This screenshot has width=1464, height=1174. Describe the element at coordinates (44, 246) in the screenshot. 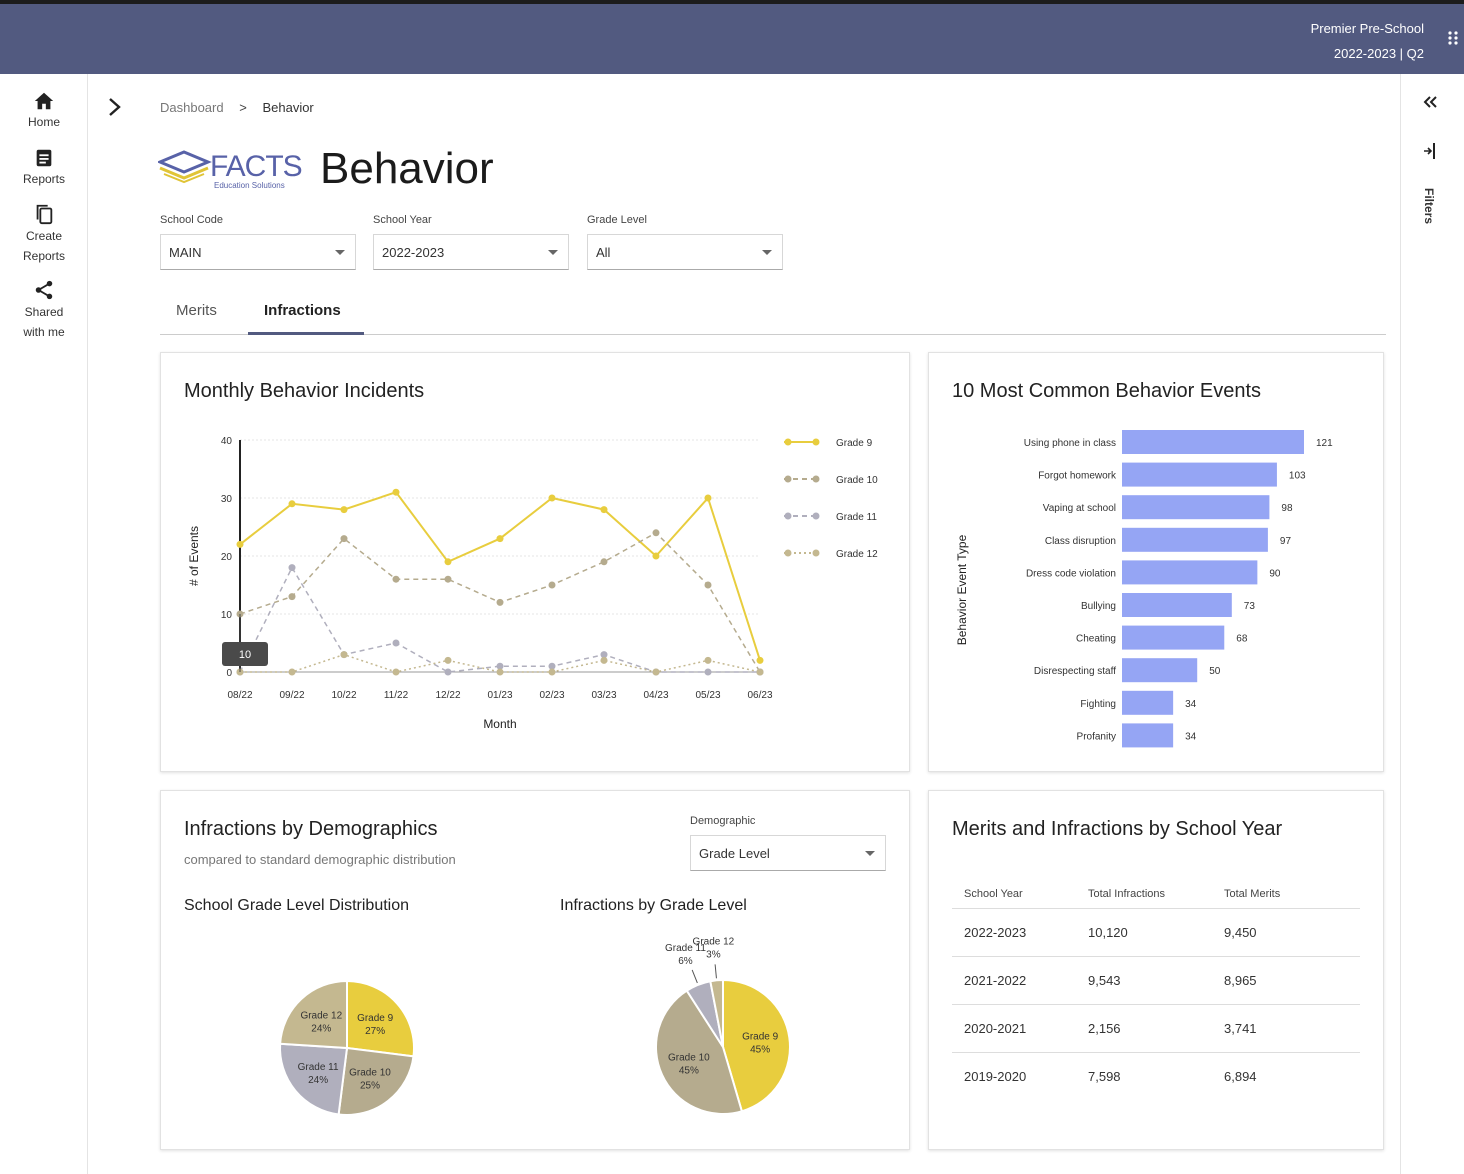

I see `nav-create-reports-label: Create Reports` at that location.